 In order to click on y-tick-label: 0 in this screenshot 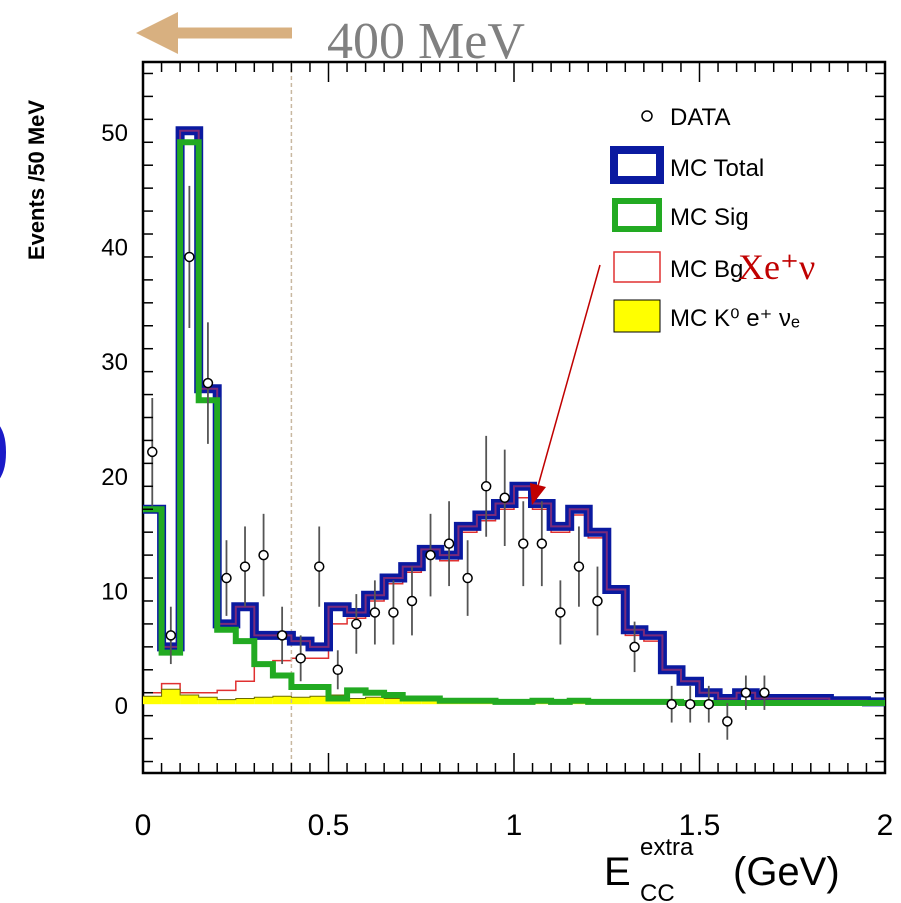, I will do `click(121, 706)`.